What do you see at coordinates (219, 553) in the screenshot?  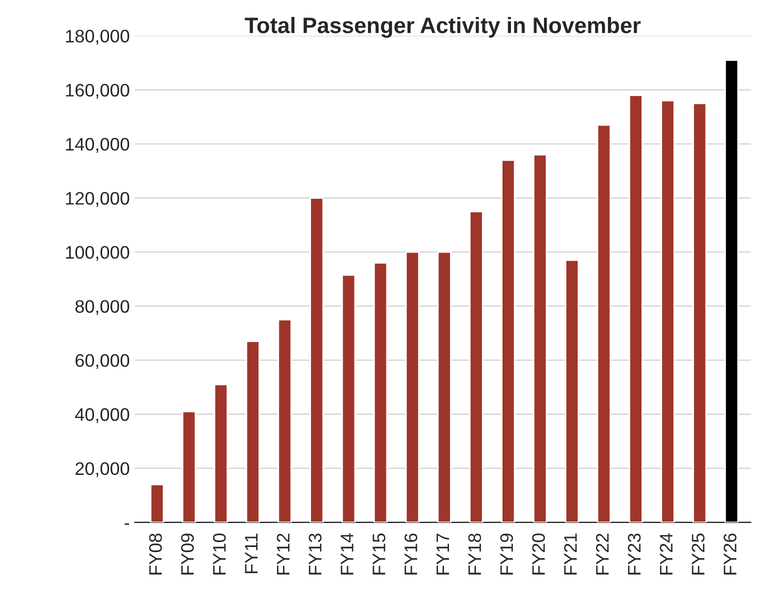 I see `x-tick-label: FY10` at bounding box center [219, 553].